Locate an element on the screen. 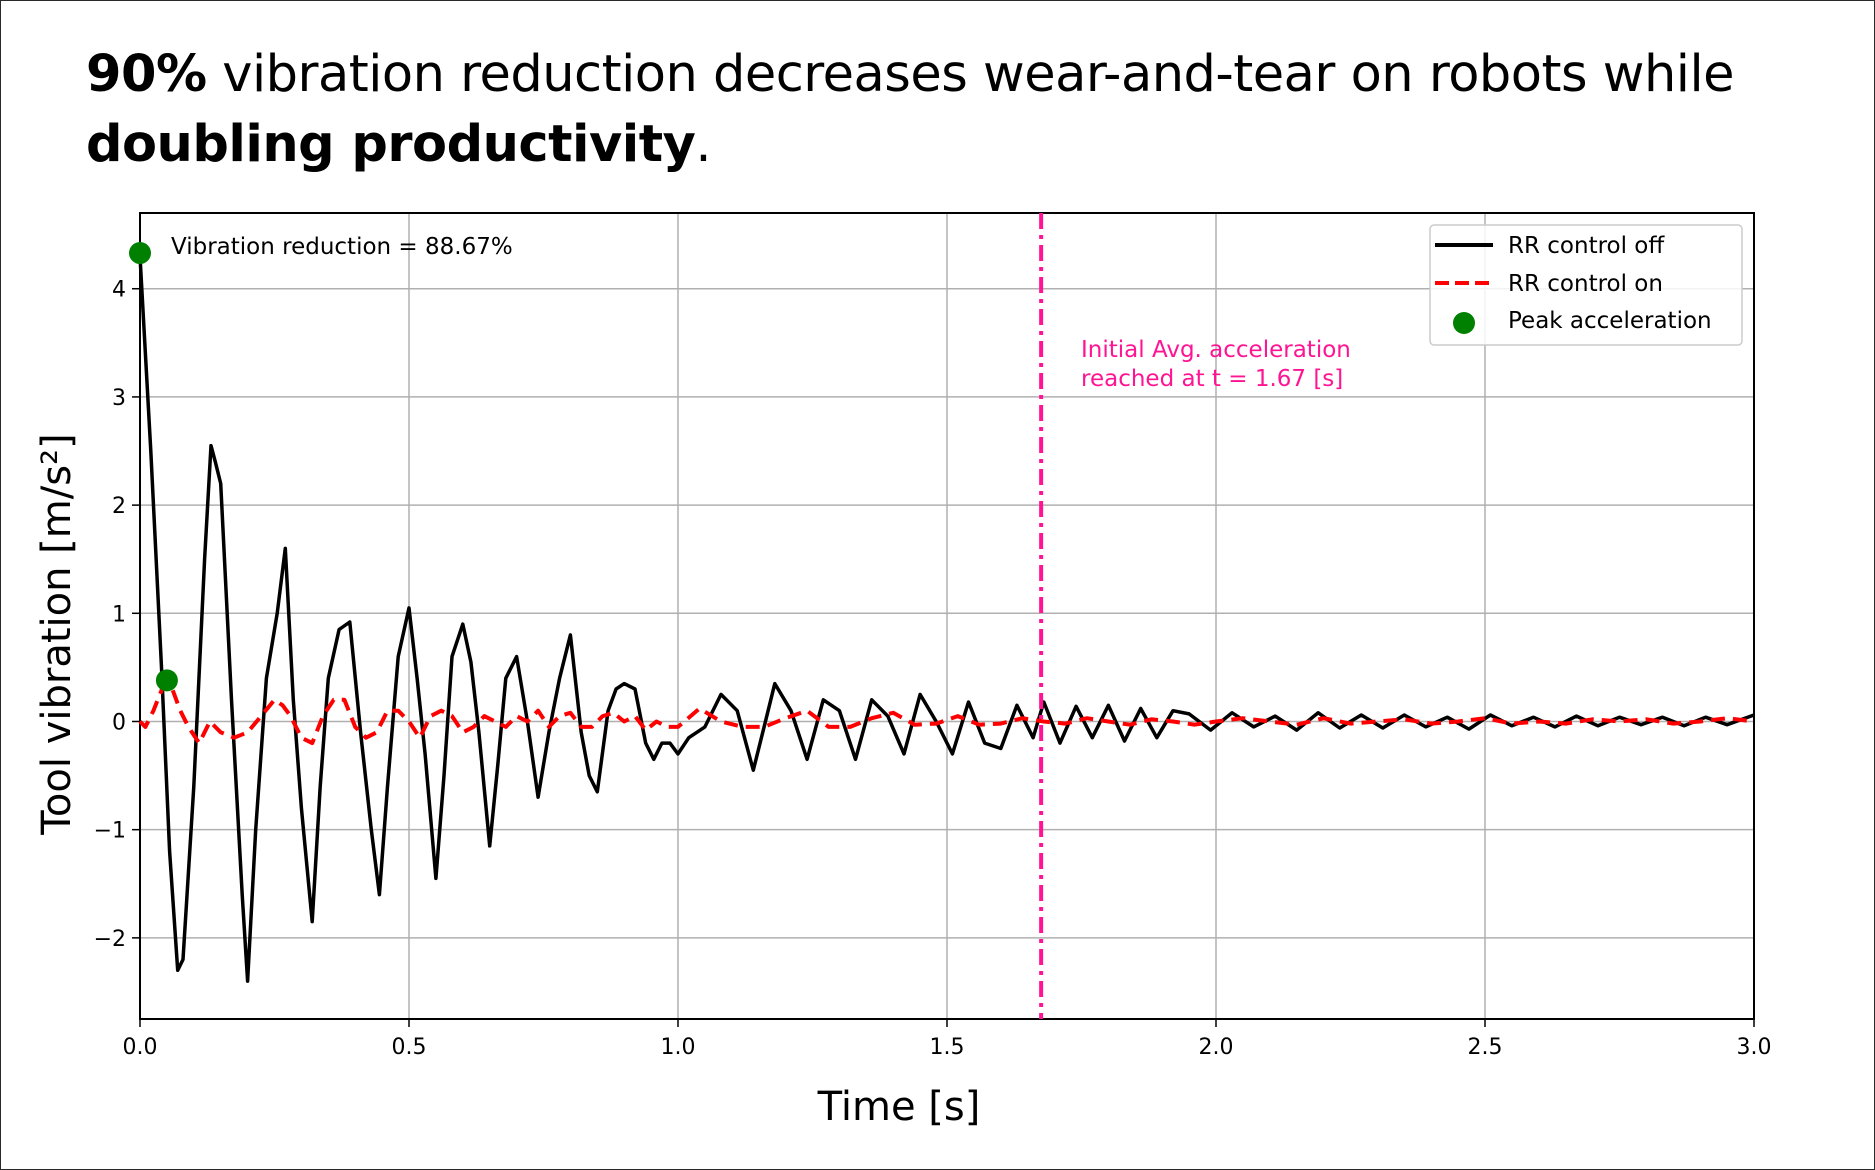 The width and height of the screenshot is (1875, 1170). x-tick-label: 0.5 is located at coordinates (409, 1047).